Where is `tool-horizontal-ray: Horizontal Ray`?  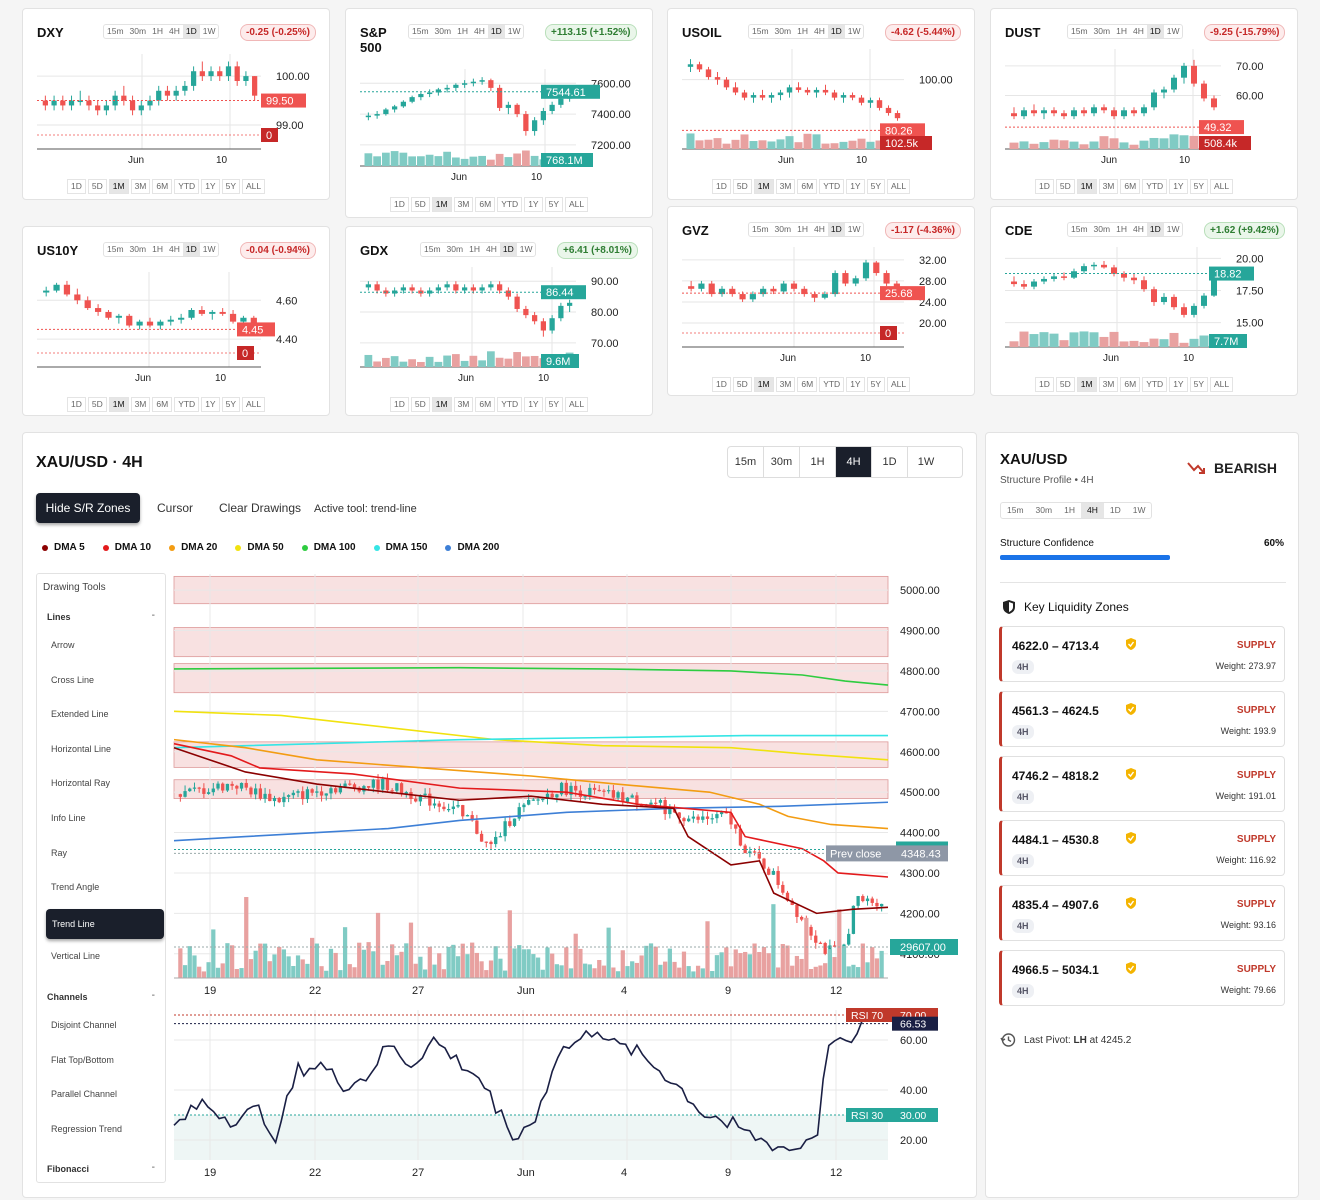 tool-horizontal-ray: Horizontal Ray is located at coordinates (81, 783).